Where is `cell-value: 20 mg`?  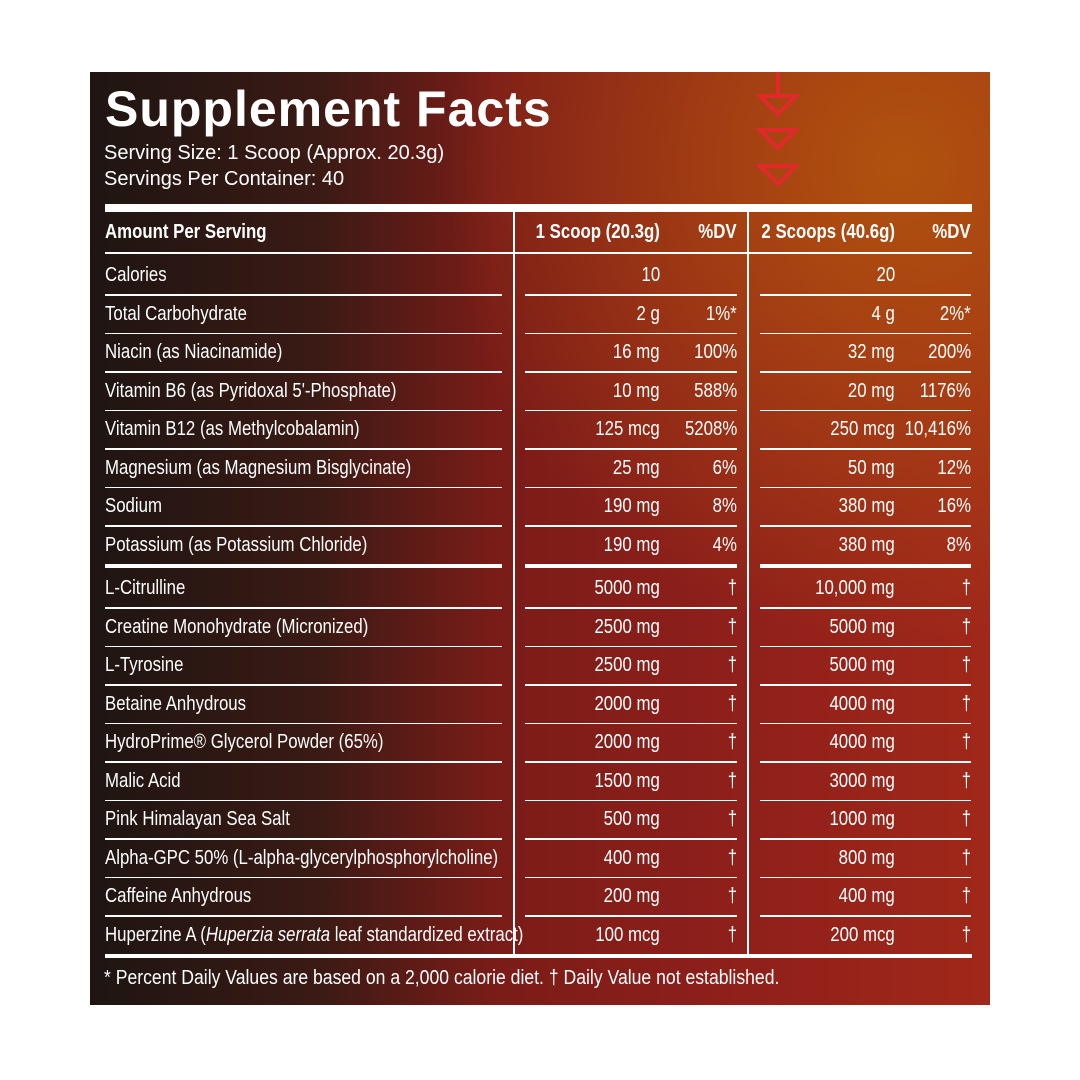
cell-value: 20 mg is located at coordinates (871, 390).